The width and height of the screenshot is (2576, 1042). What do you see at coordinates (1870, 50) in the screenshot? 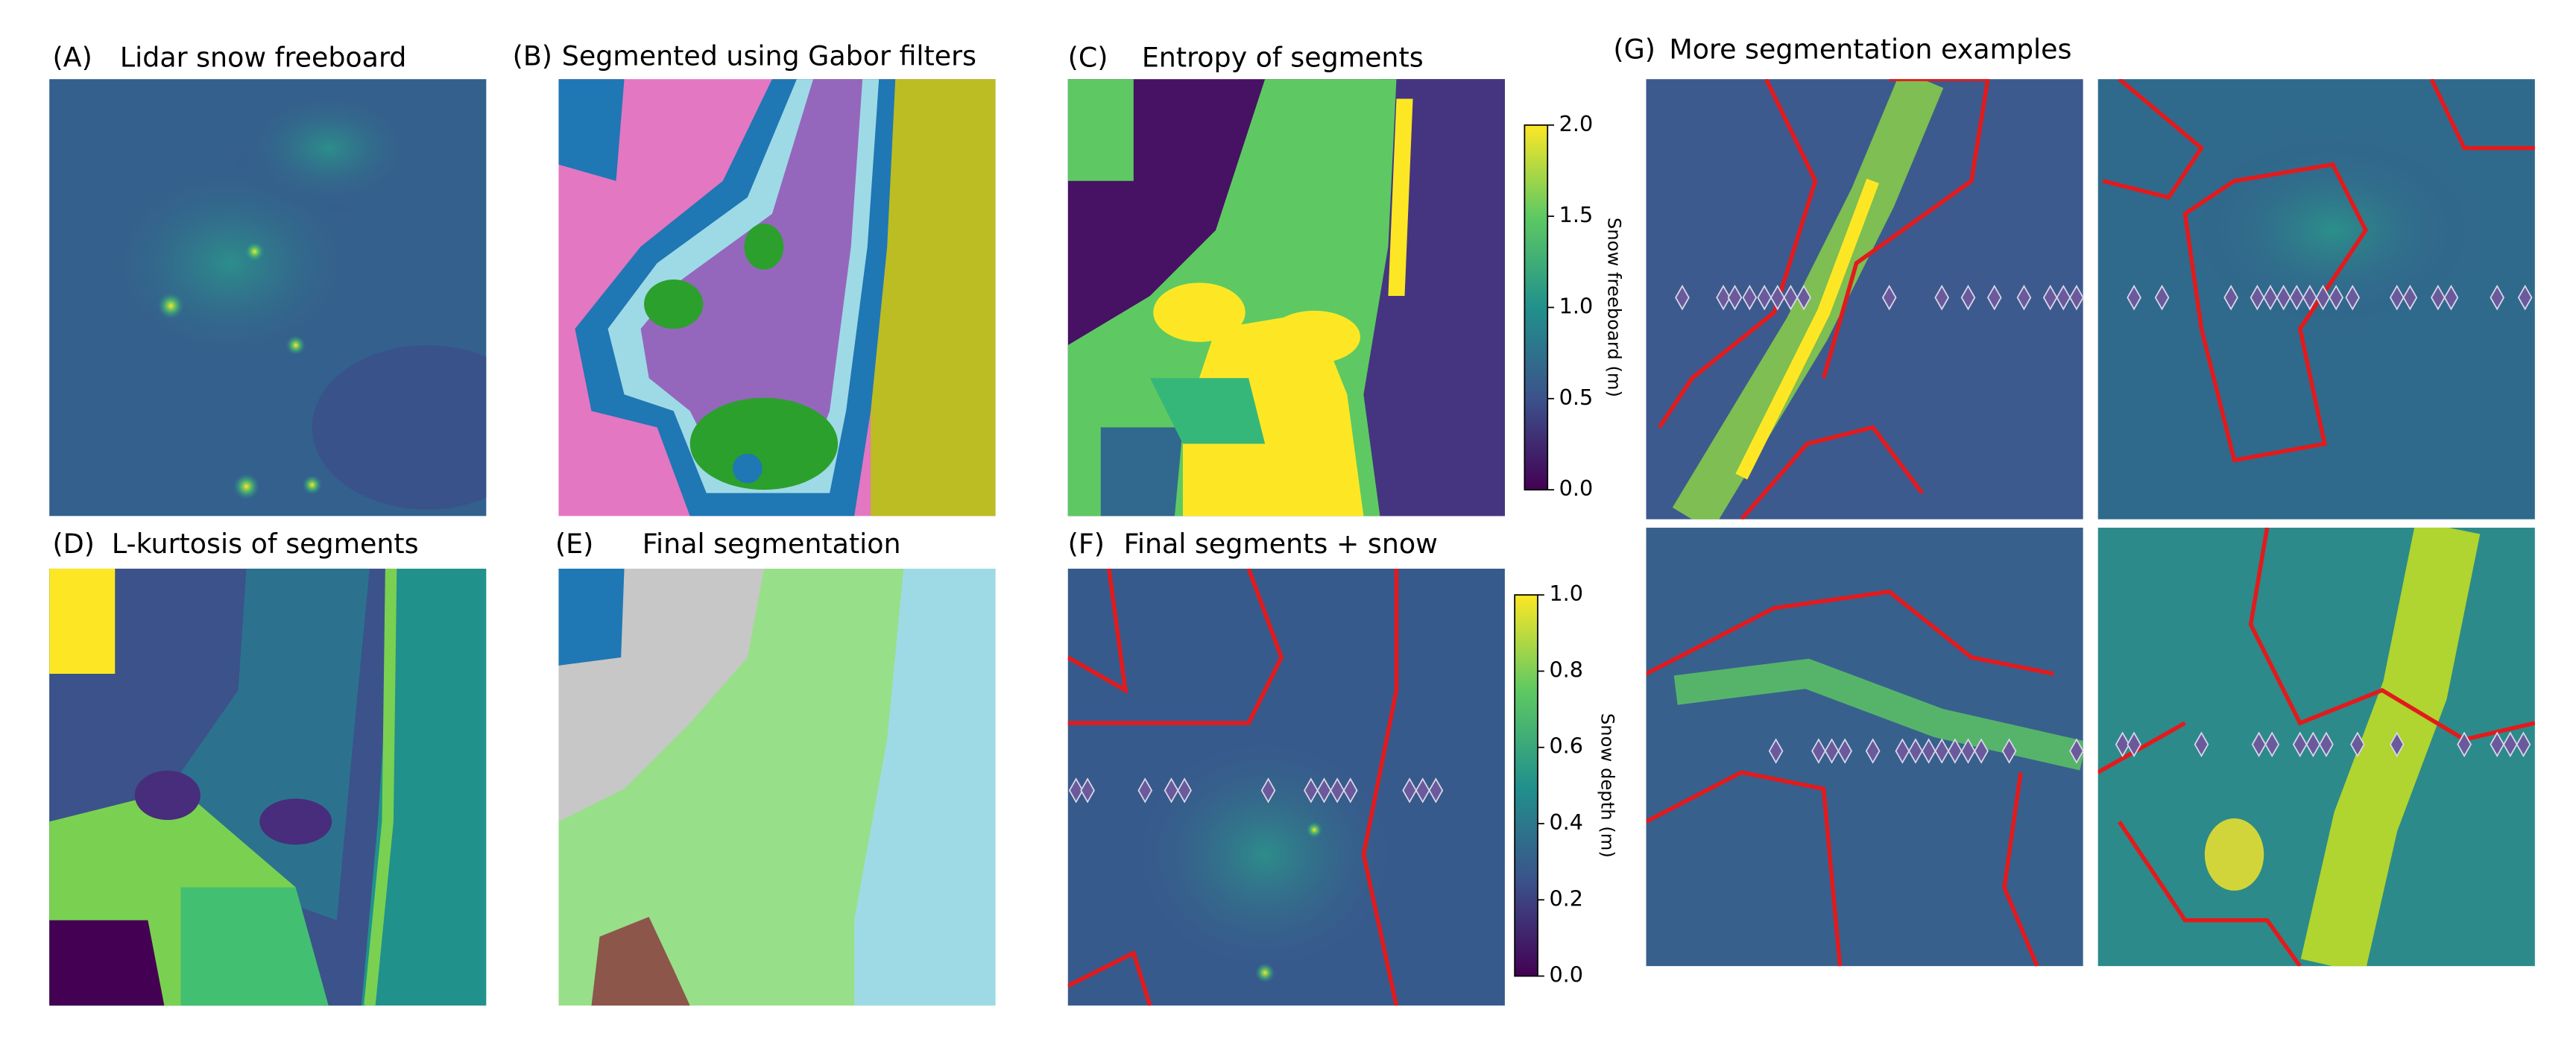
I see `panel-title: More segmentation examples` at bounding box center [1870, 50].